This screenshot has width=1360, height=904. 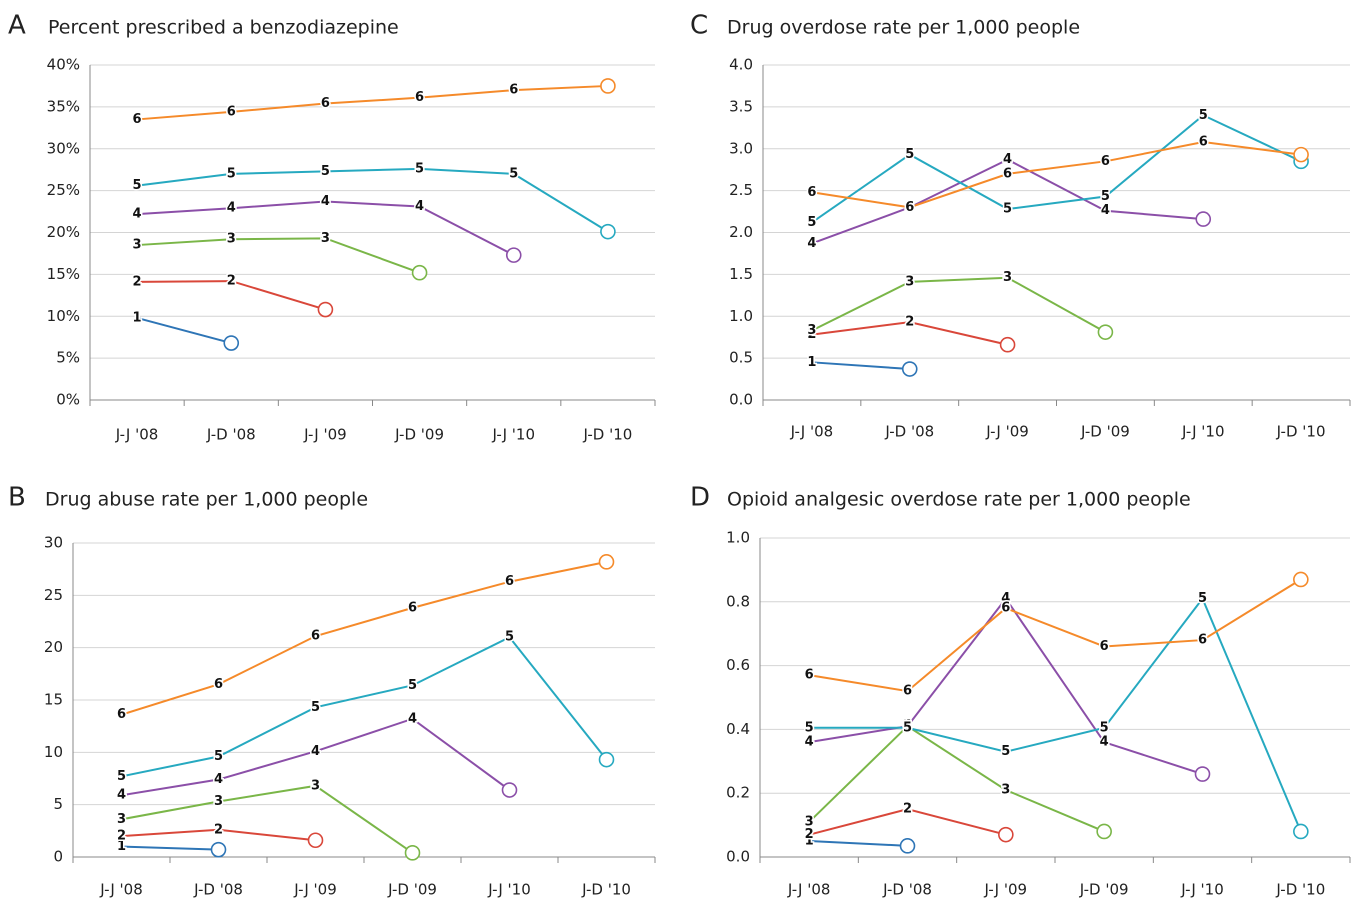 I want to click on y-tick-label: 2.0, so click(x=741, y=232).